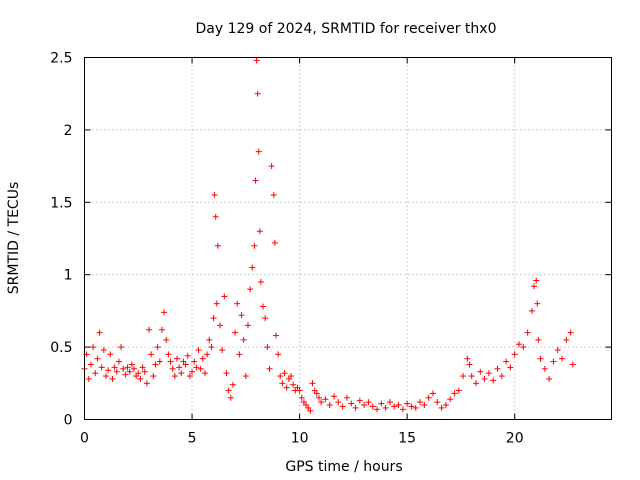  I want to click on x-tick-label: 15, so click(407, 439).